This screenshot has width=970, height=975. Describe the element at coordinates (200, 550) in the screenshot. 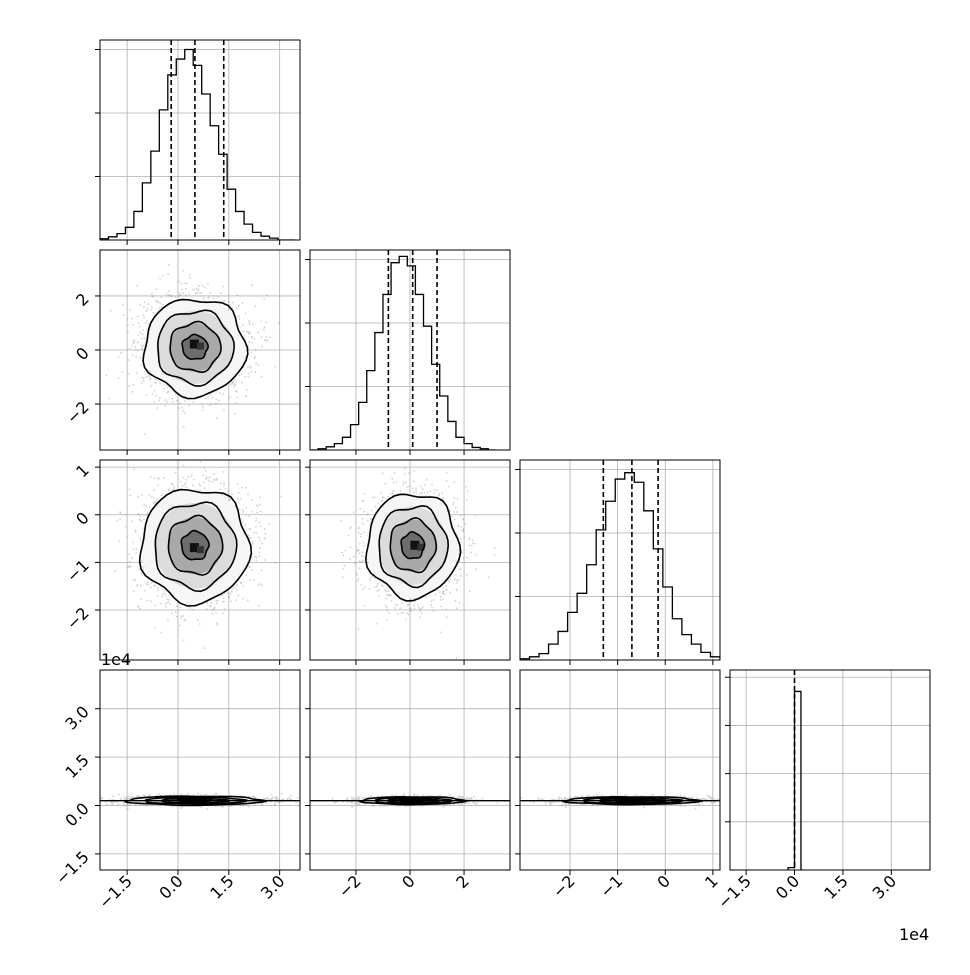

I see `density-core` at that location.